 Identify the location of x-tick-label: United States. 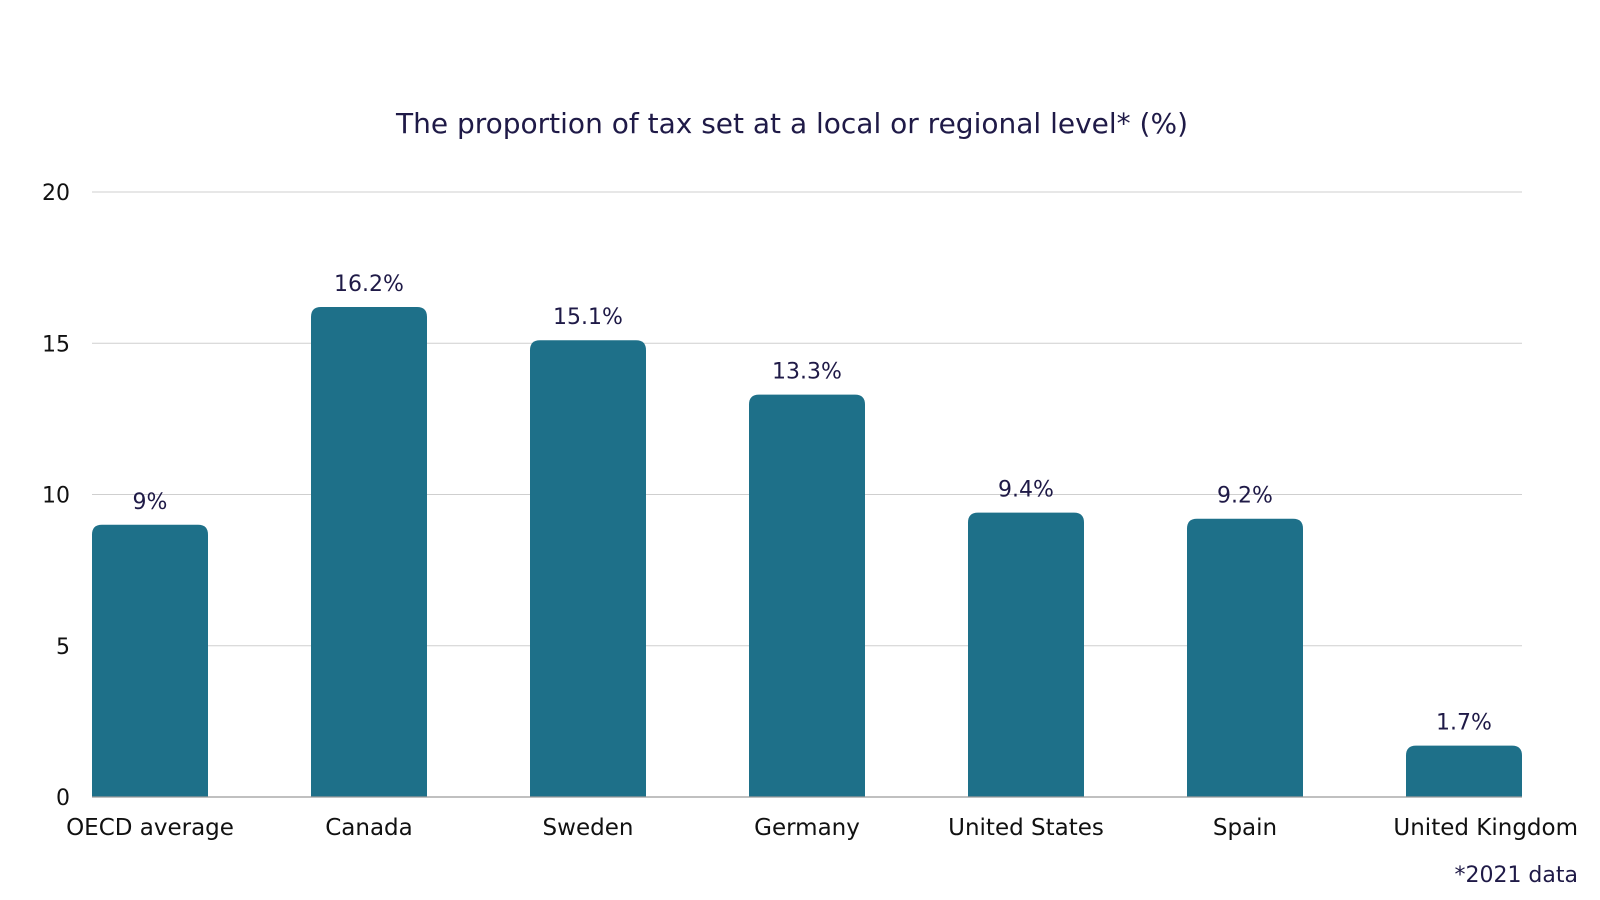
(1026, 828).